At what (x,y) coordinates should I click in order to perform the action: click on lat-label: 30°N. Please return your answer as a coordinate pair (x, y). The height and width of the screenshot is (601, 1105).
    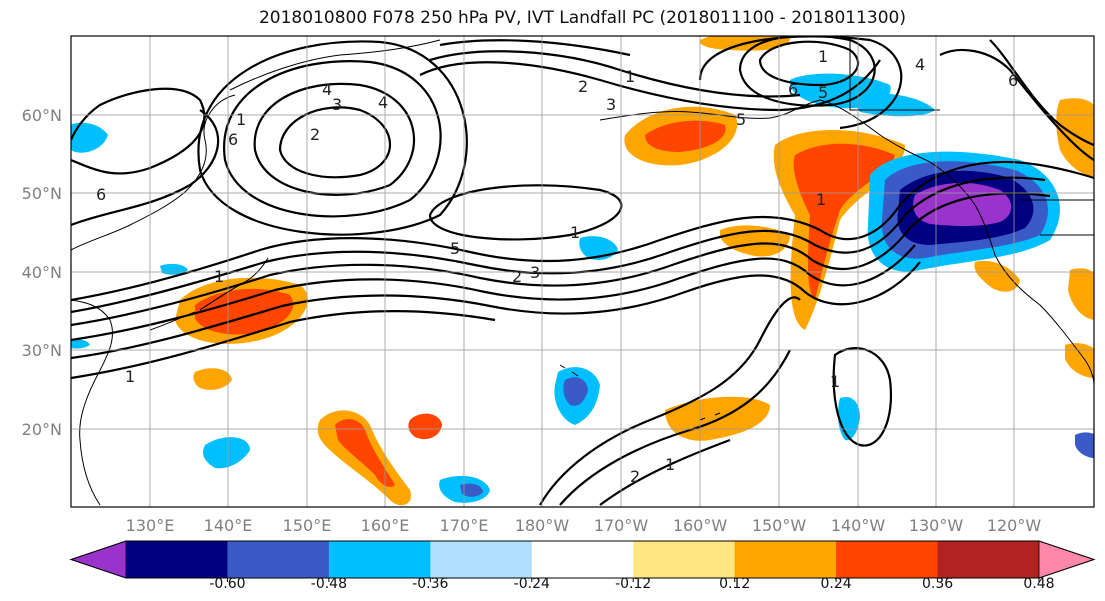
    Looking at the image, I should click on (42, 350).